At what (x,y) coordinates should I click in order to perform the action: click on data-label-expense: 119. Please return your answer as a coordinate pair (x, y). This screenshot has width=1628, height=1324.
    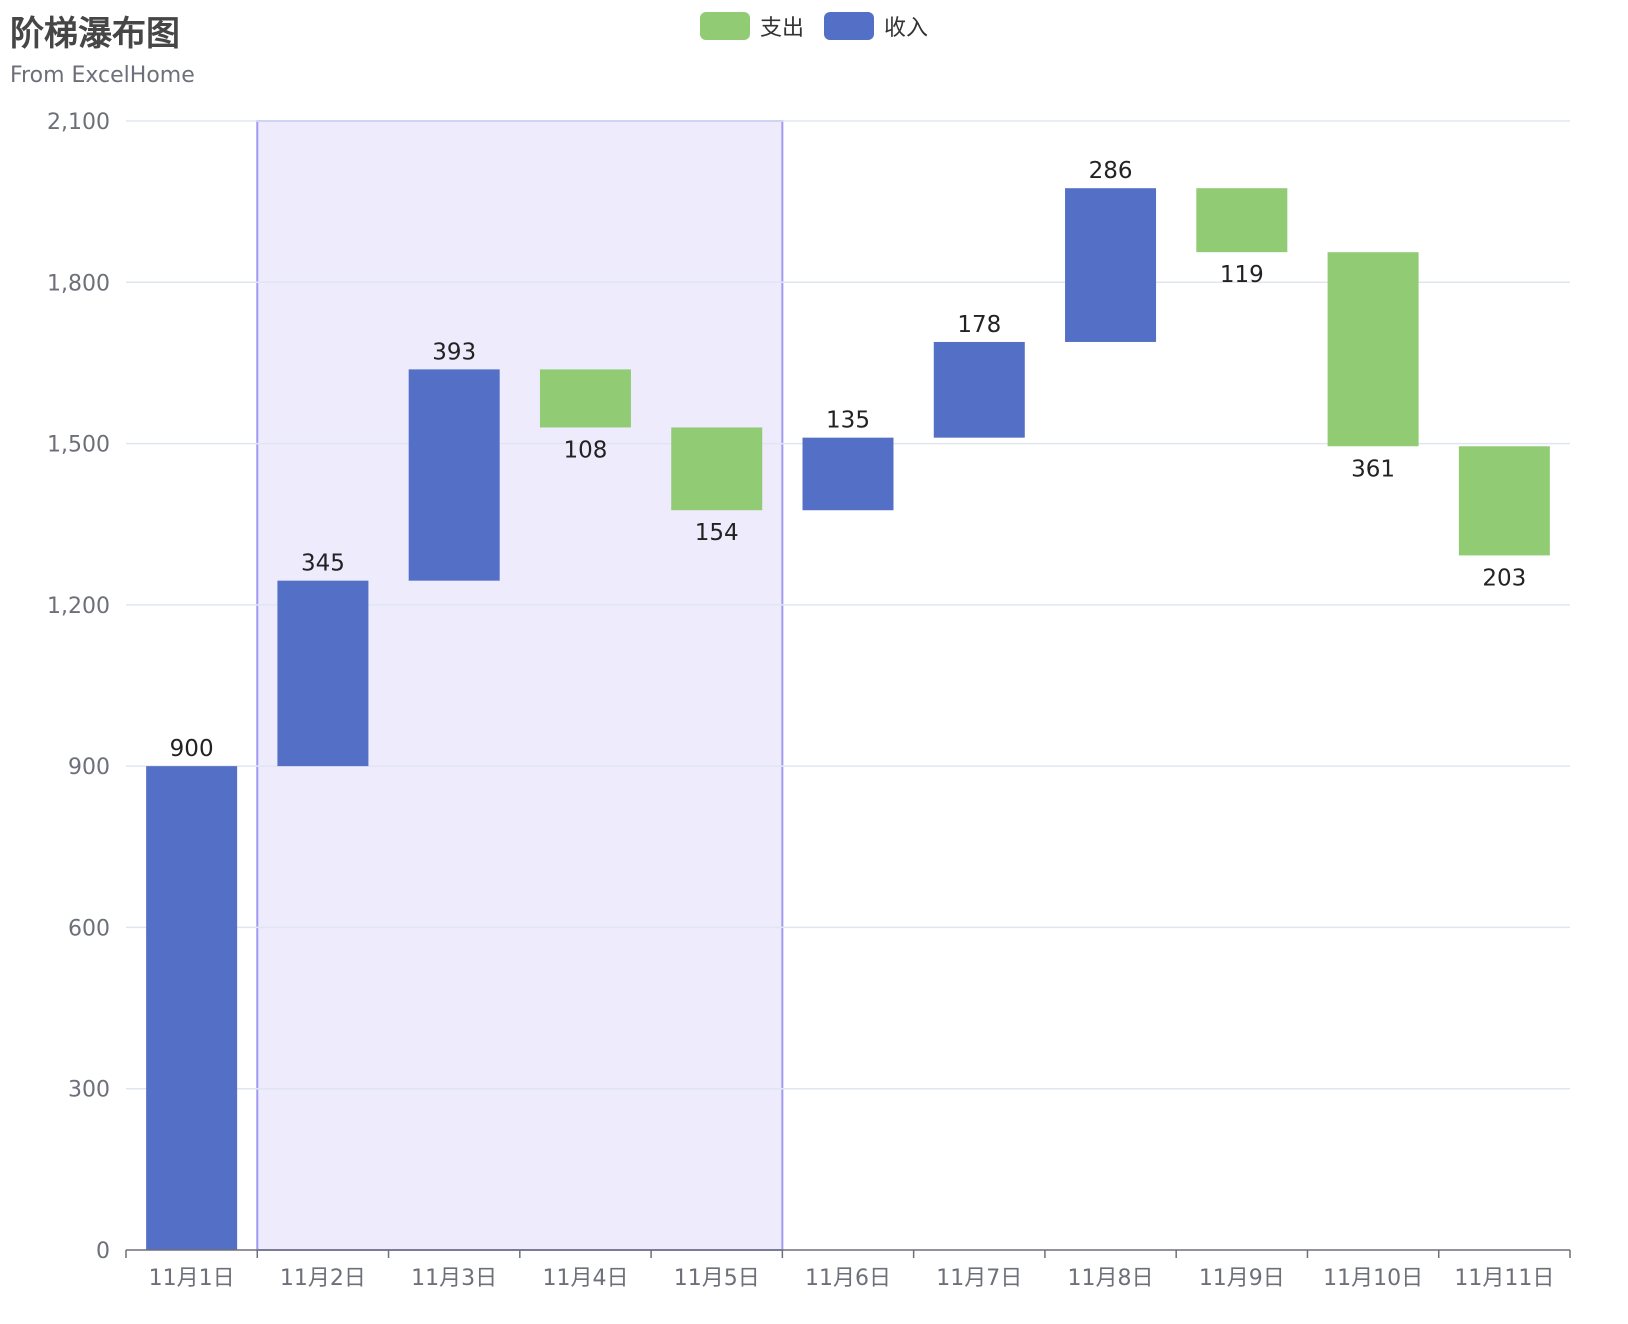
    Looking at the image, I should click on (1242, 275).